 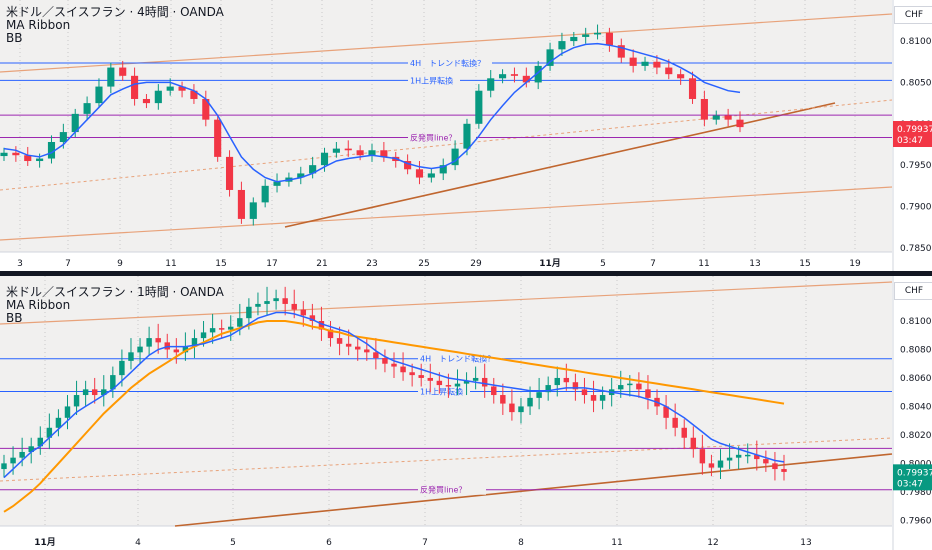 I want to click on symbol-title: 米ドル／スイスフラン · 4時間 · OANDA, so click(x=115, y=12).